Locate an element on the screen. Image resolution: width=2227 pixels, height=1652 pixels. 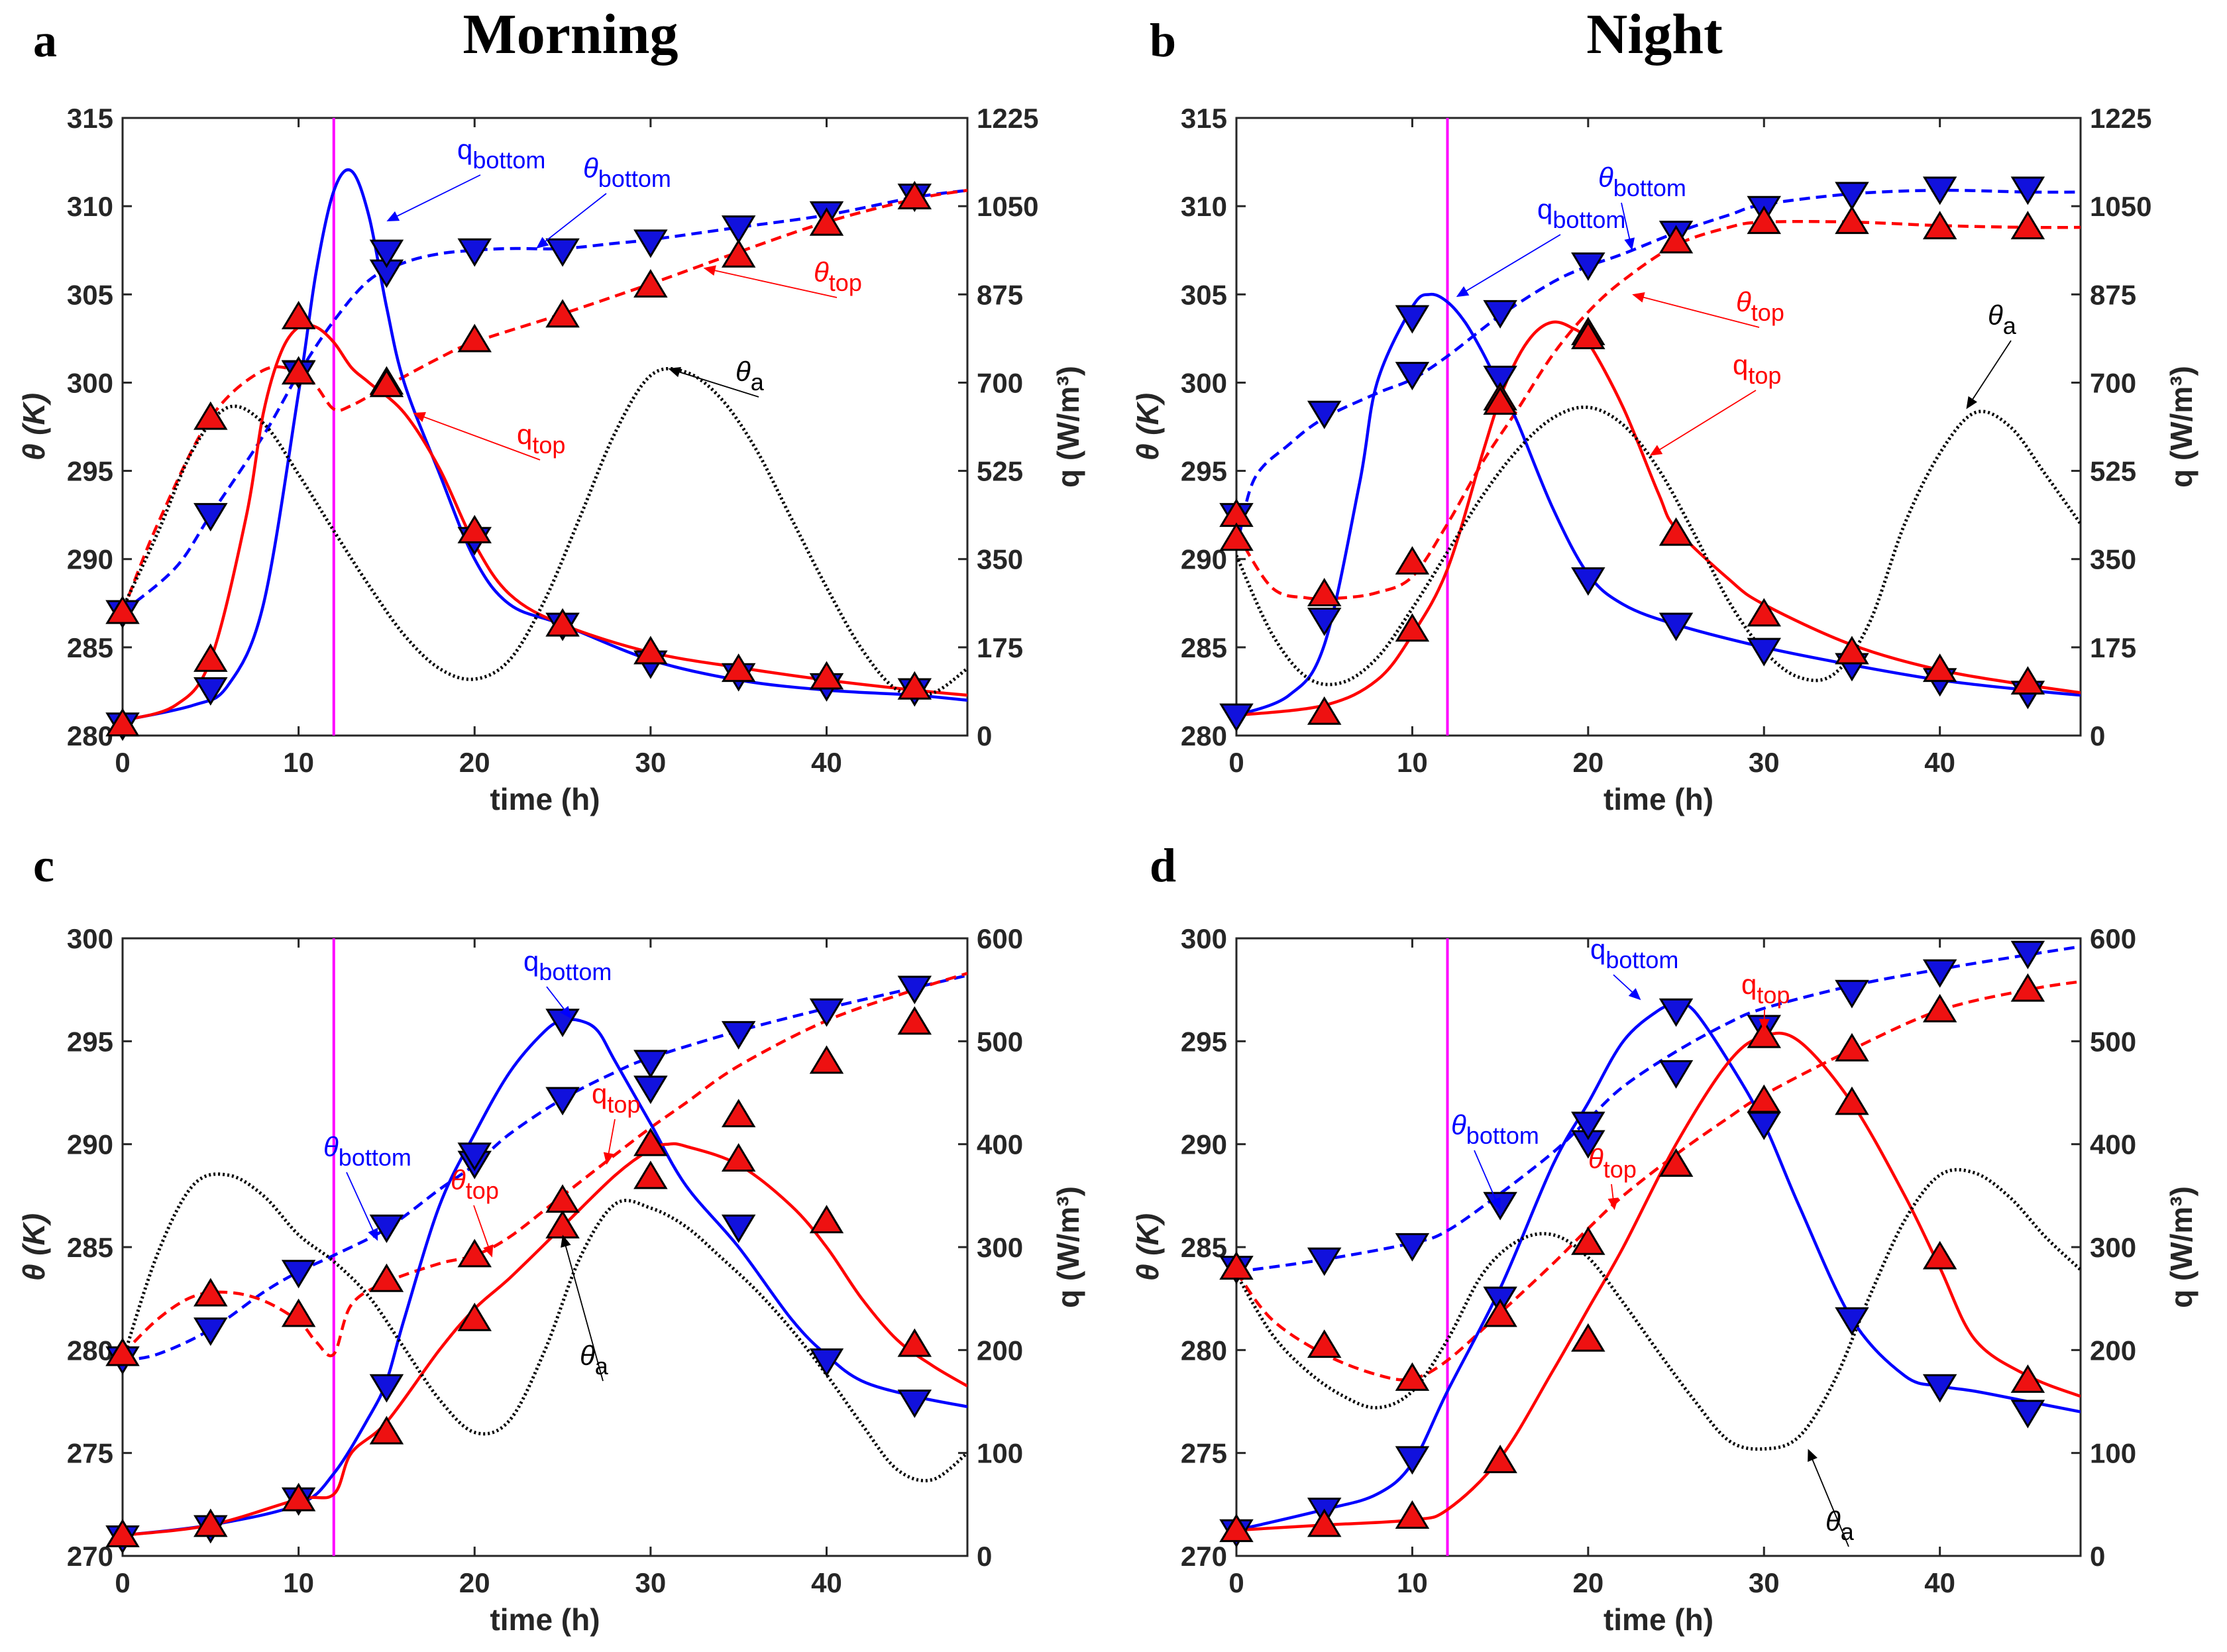
plot-area is located at coordinates (1658, 1247).